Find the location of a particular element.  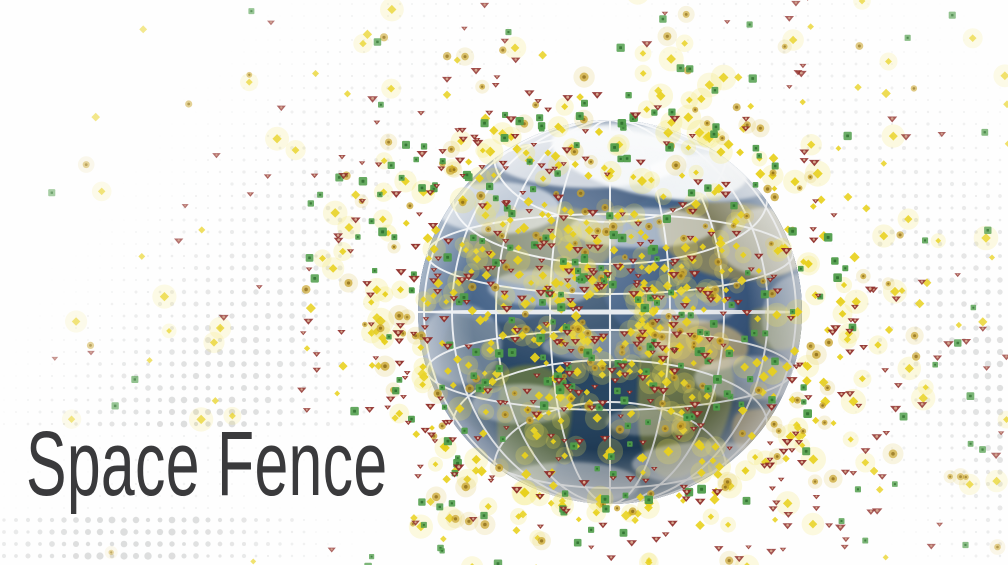

title-block: Space Fence is located at coordinates (300, 464).